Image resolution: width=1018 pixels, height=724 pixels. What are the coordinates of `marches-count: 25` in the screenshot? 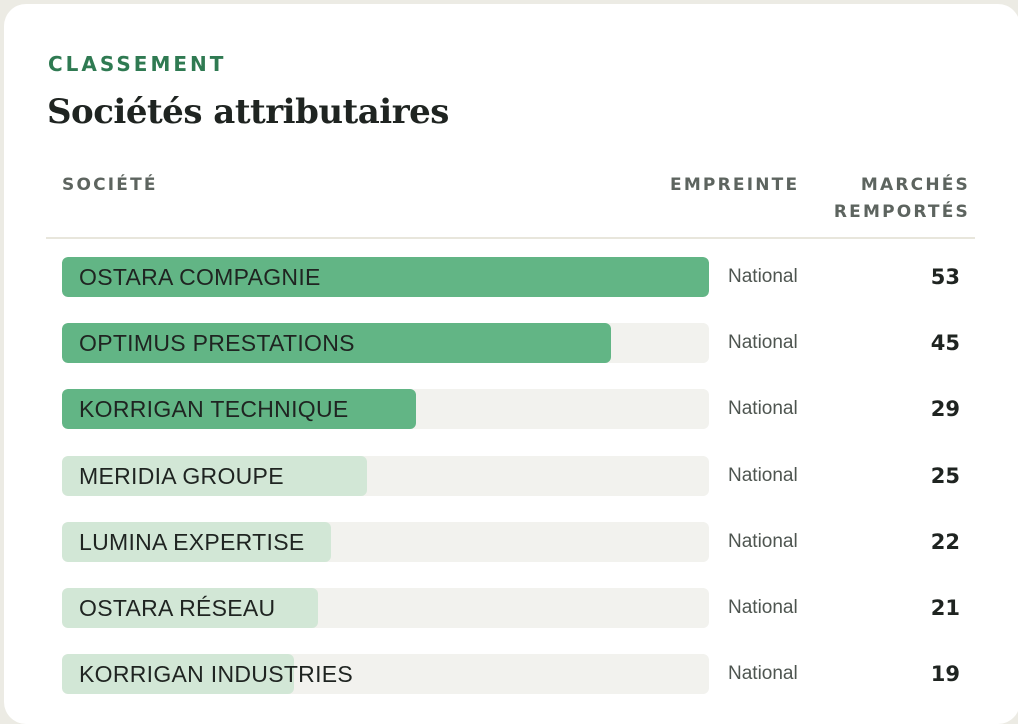 It's located at (945, 476).